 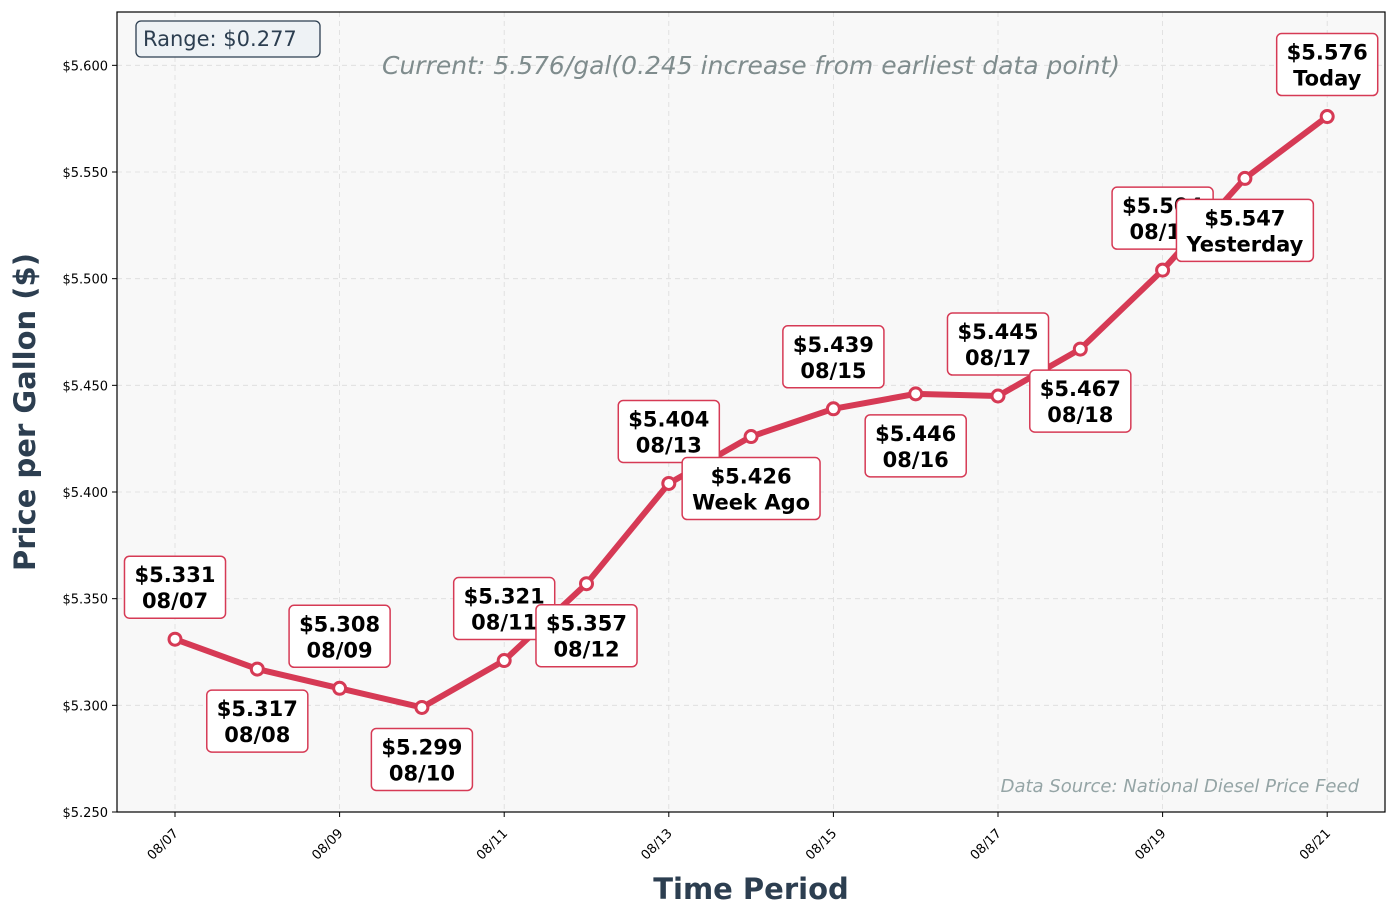 What do you see at coordinates (86, 386) in the screenshot?
I see `y-tick-label: $5.450` at bounding box center [86, 386].